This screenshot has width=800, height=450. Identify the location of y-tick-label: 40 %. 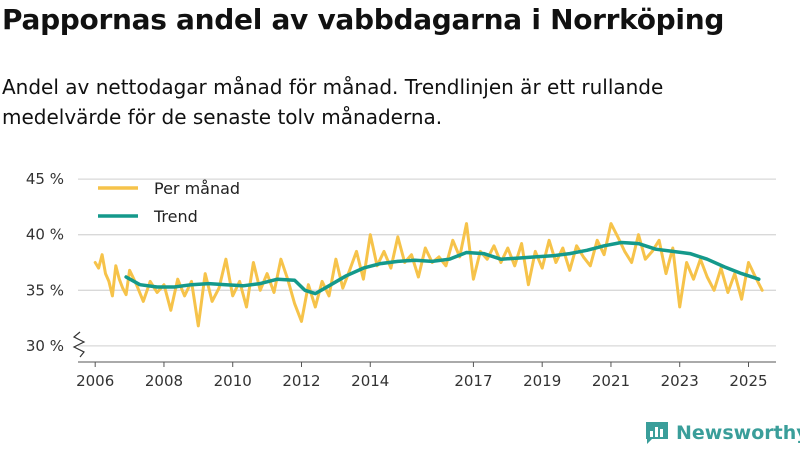
(45, 235).